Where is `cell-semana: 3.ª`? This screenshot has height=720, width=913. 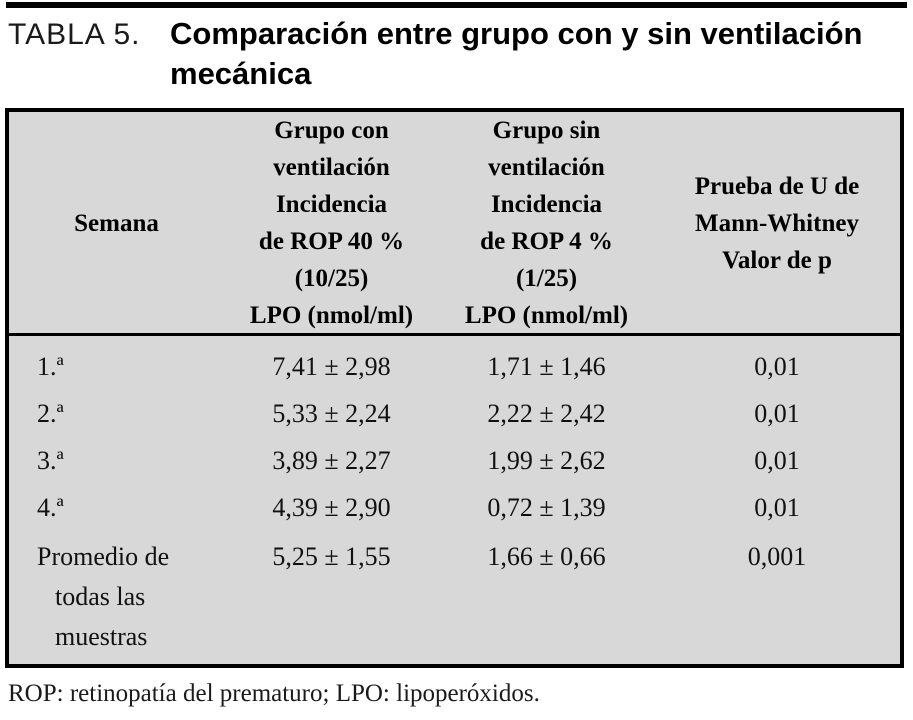 cell-semana: 3.ª is located at coordinates (50, 460).